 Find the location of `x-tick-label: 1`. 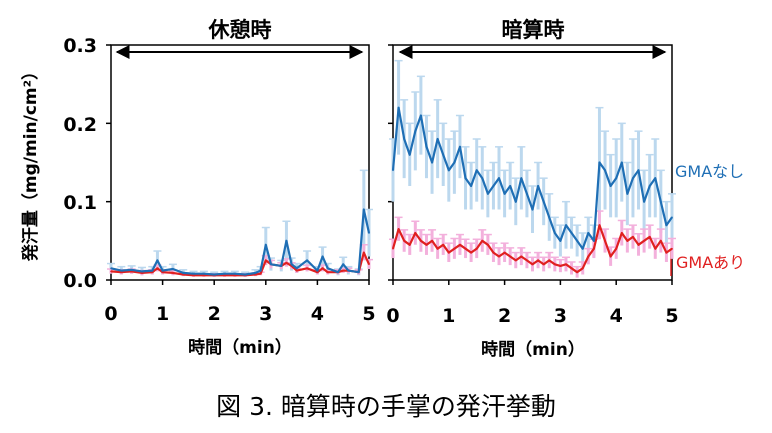

x-tick-label: 1 is located at coordinates (448, 316).